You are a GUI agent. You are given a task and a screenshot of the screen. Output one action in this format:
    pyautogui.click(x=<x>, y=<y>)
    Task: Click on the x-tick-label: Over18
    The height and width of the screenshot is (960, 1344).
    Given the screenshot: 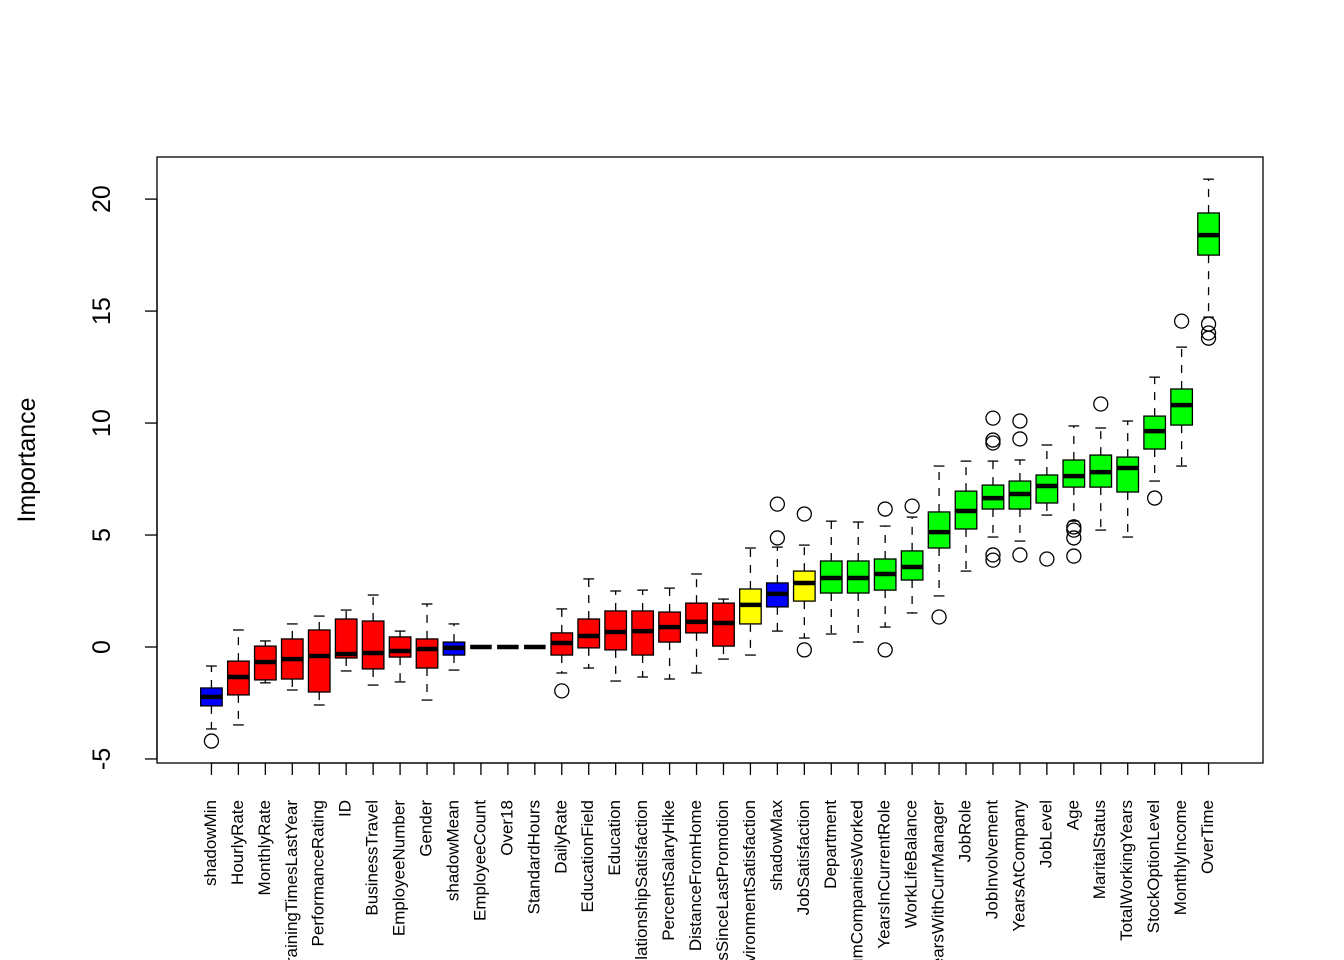 What is the action you would take?
    pyautogui.click(x=506, y=828)
    